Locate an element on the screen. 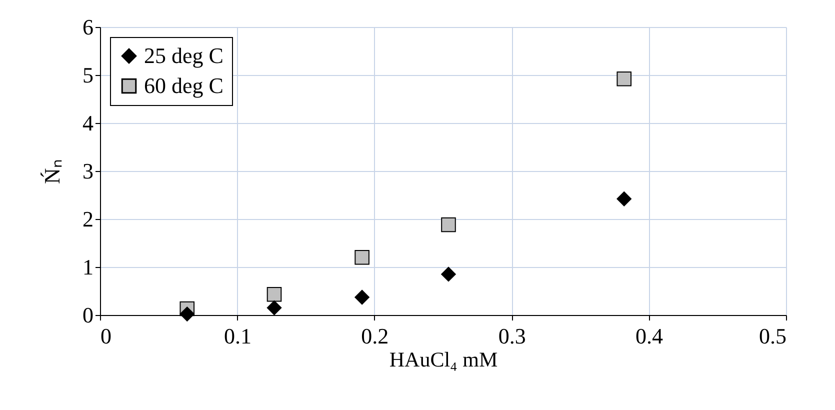  y-axis-title: Ńₙ is located at coordinates (52, 171).